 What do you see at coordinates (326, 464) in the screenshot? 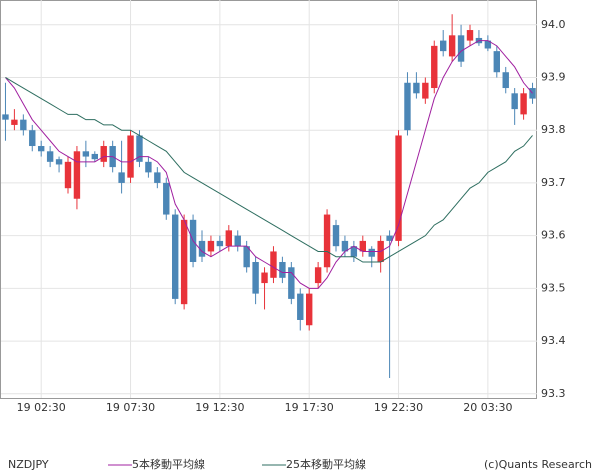
I see `legend-label: 25本移動平均線` at bounding box center [326, 464].